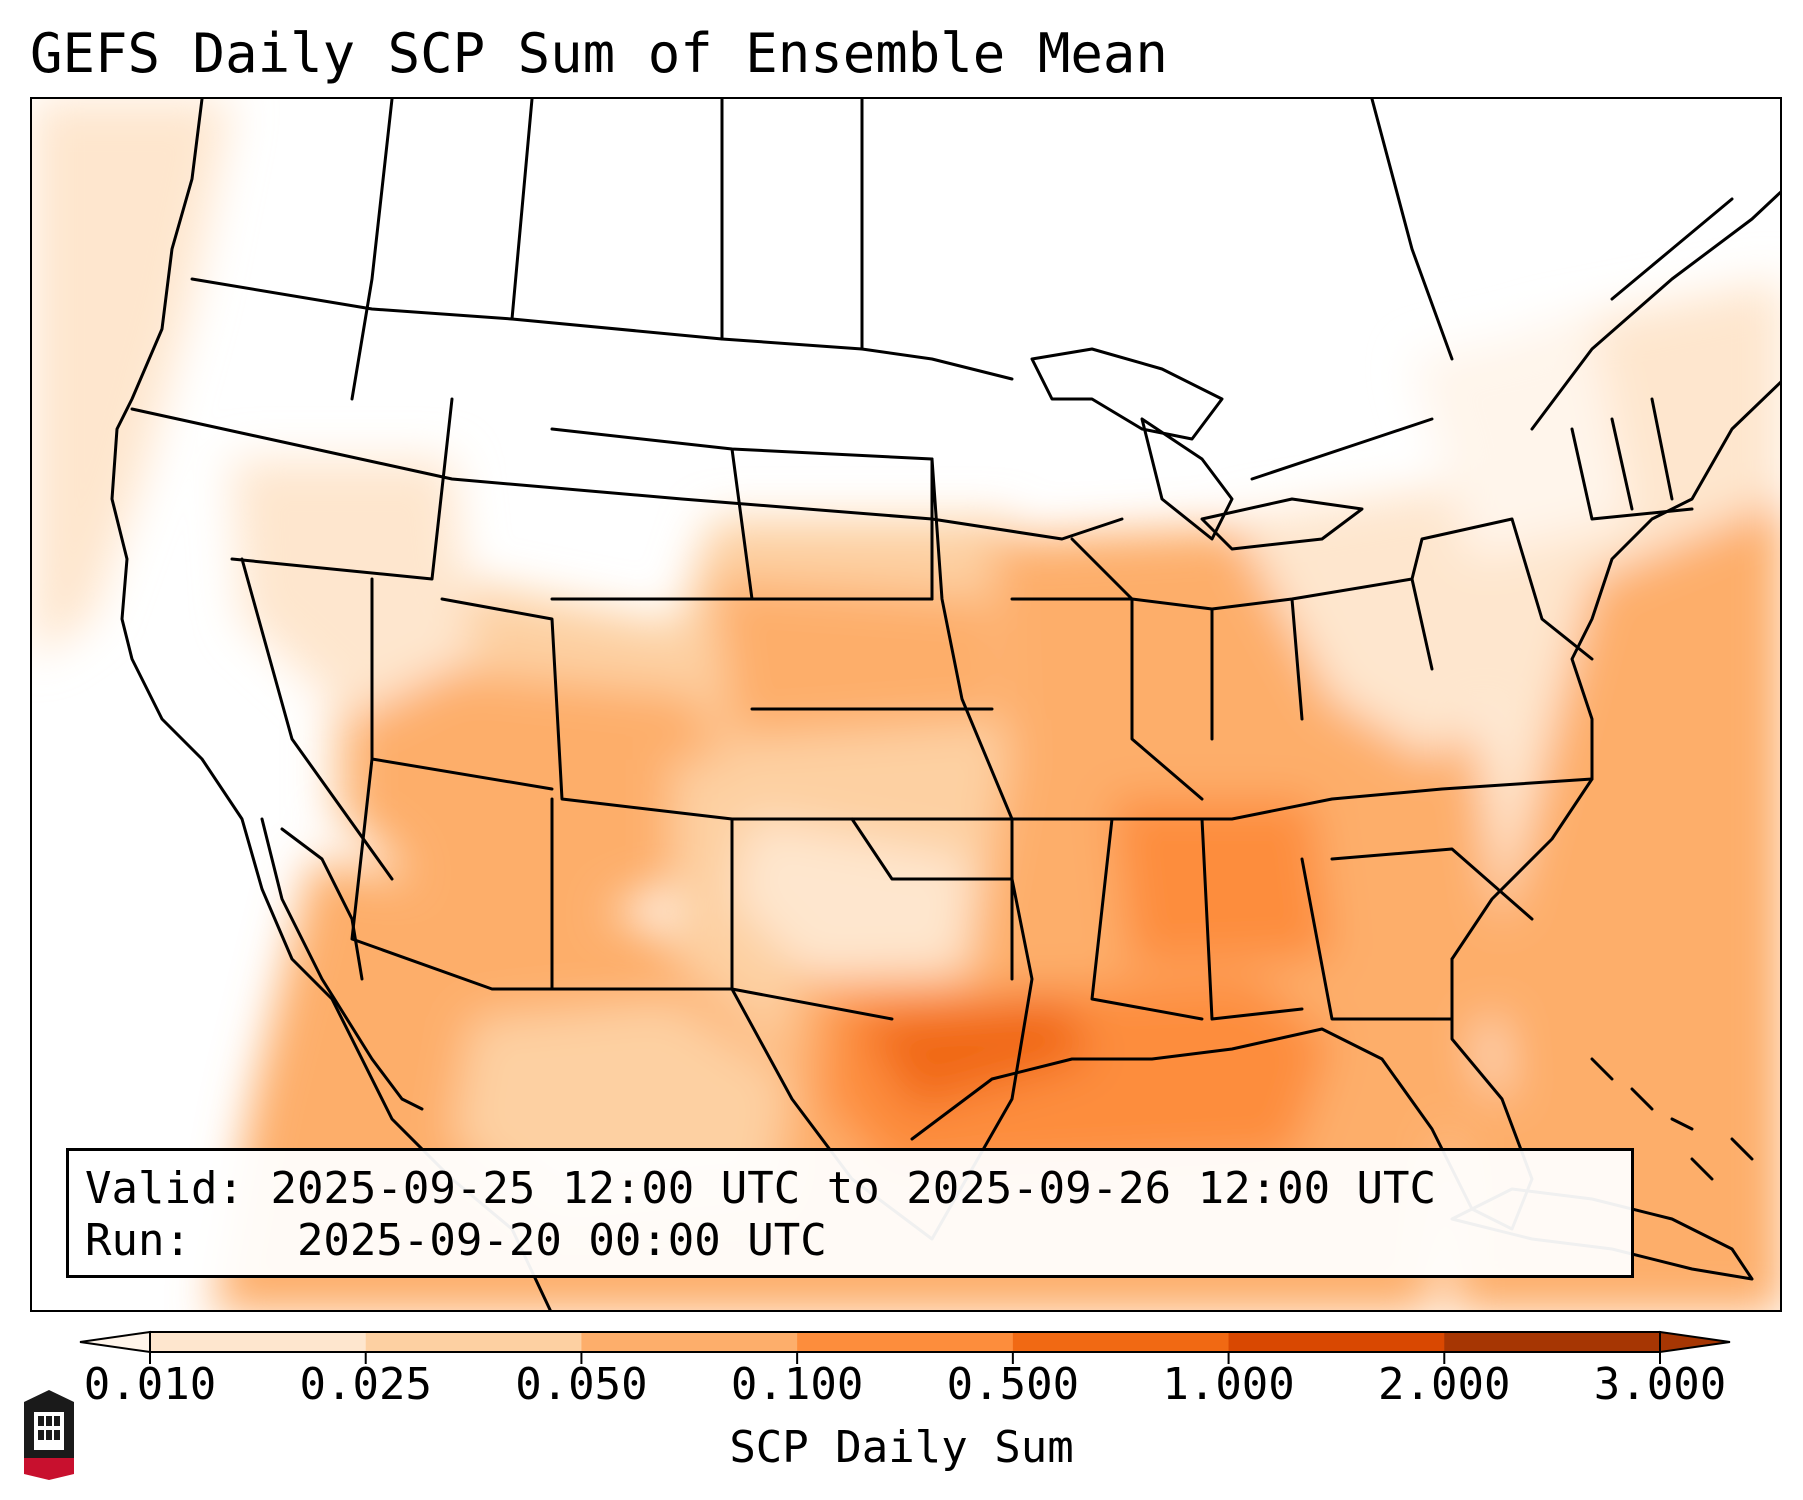  What do you see at coordinates (542, 789) in the screenshot?
I see `field-arizona-nm` at bounding box center [542, 789].